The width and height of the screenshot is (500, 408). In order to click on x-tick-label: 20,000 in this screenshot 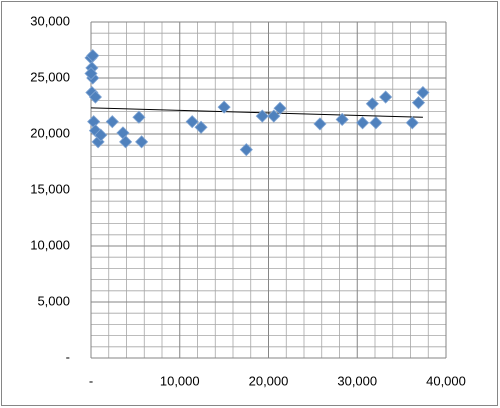, I will do `click(269, 380)`.